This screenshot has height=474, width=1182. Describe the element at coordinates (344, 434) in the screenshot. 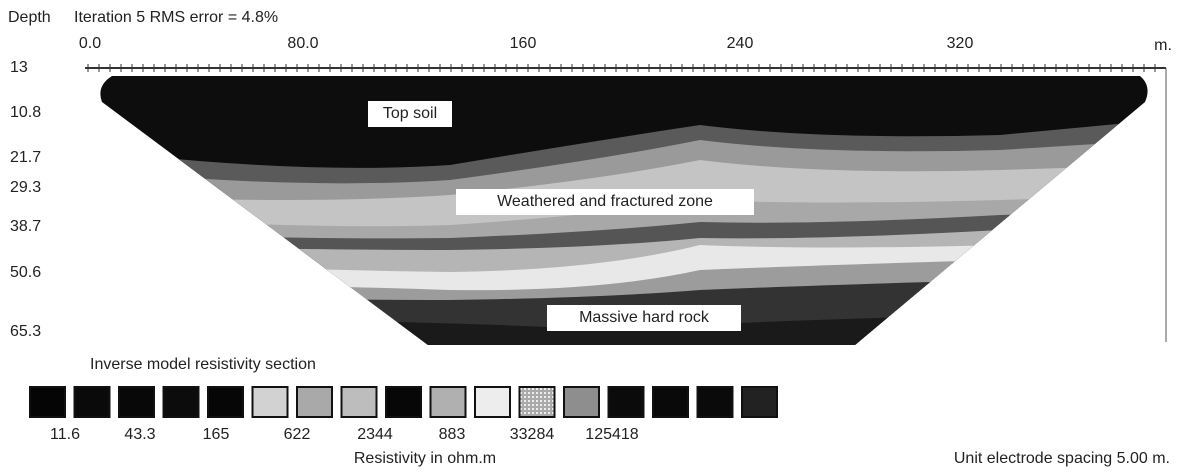

I see `legend-labels: 11.6 43.3 165 622 2344 883 33284 125418` at that location.